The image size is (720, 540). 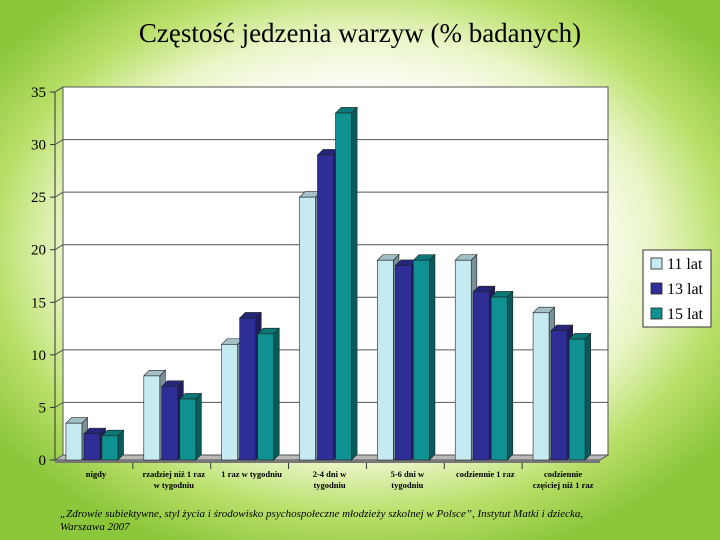 What do you see at coordinates (685, 289) in the screenshot?
I see `legend-label: 13 lat` at bounding box center [685, 289].